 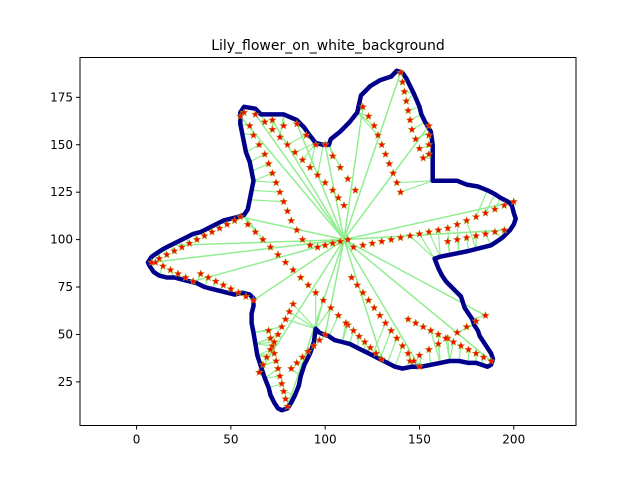 I want to click on x-axis: 0 50 100 150 200, so click(x=329, y=436).